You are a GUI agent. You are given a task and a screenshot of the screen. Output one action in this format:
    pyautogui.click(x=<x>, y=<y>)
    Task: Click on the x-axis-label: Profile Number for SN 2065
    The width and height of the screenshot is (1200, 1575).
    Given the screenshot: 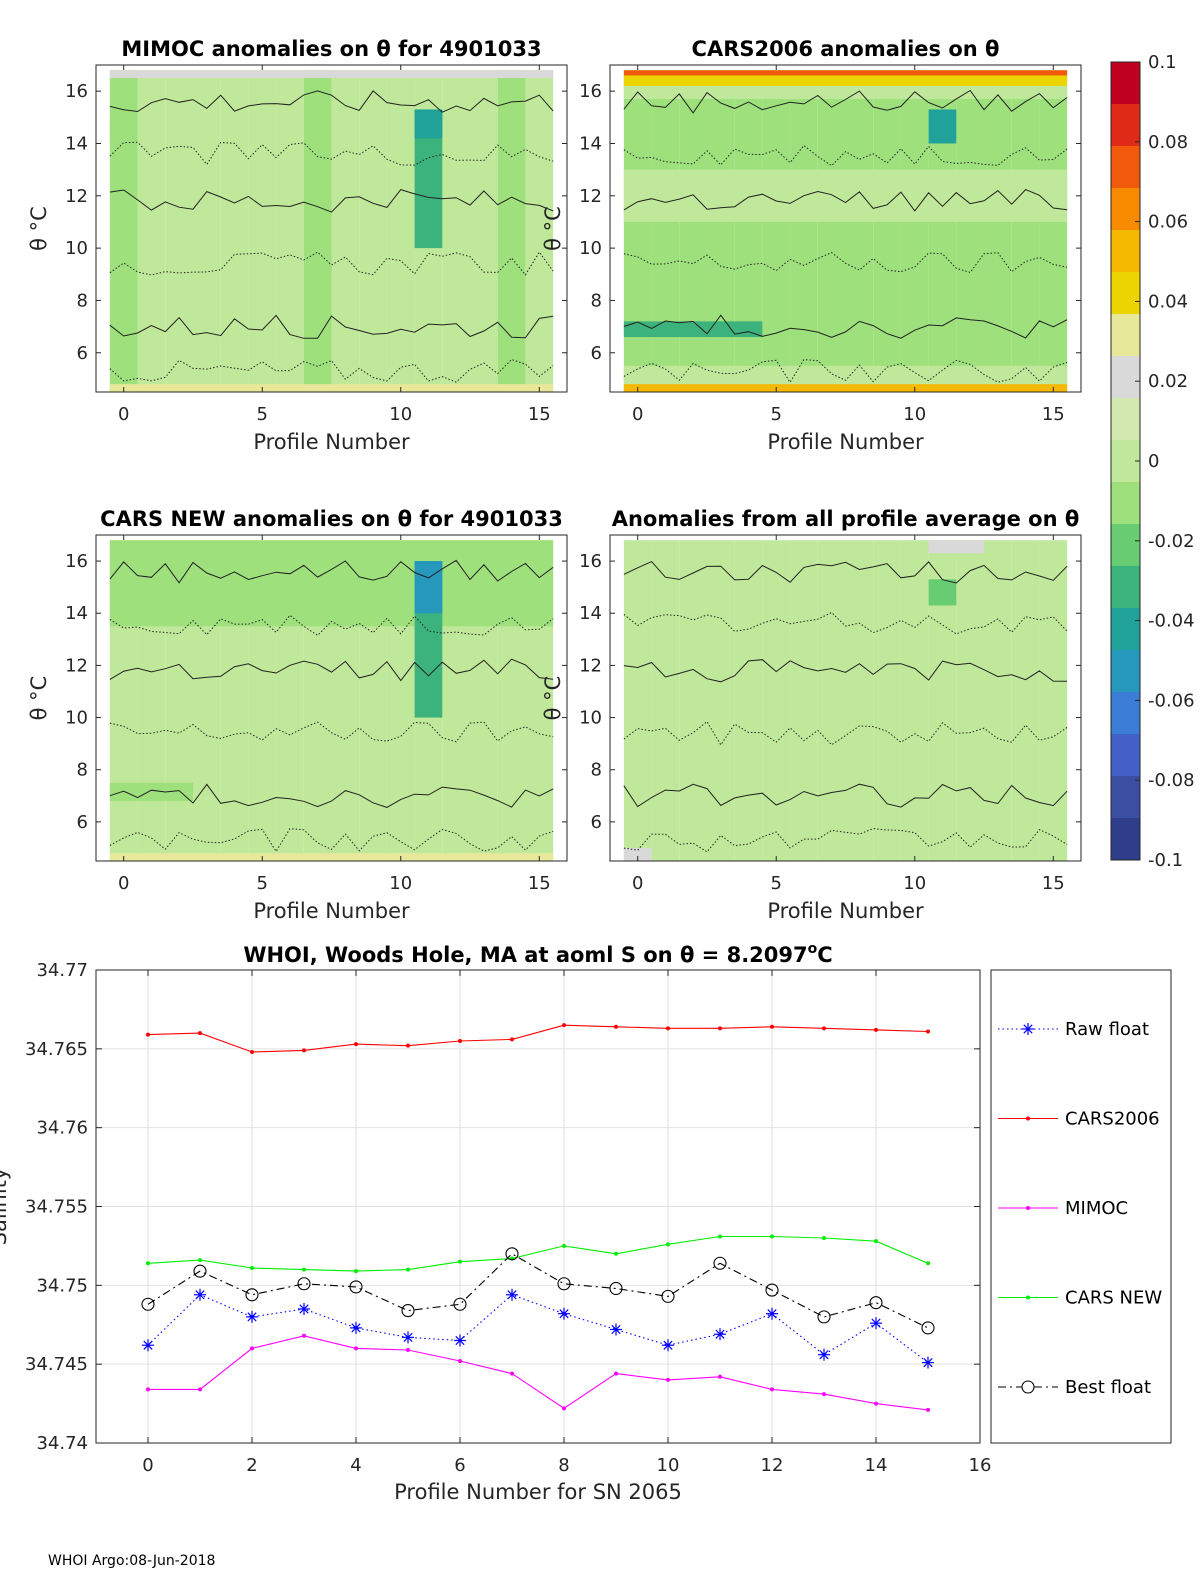 What is the action you would take?
    pyautogui.click(x=538, y=1492)
    